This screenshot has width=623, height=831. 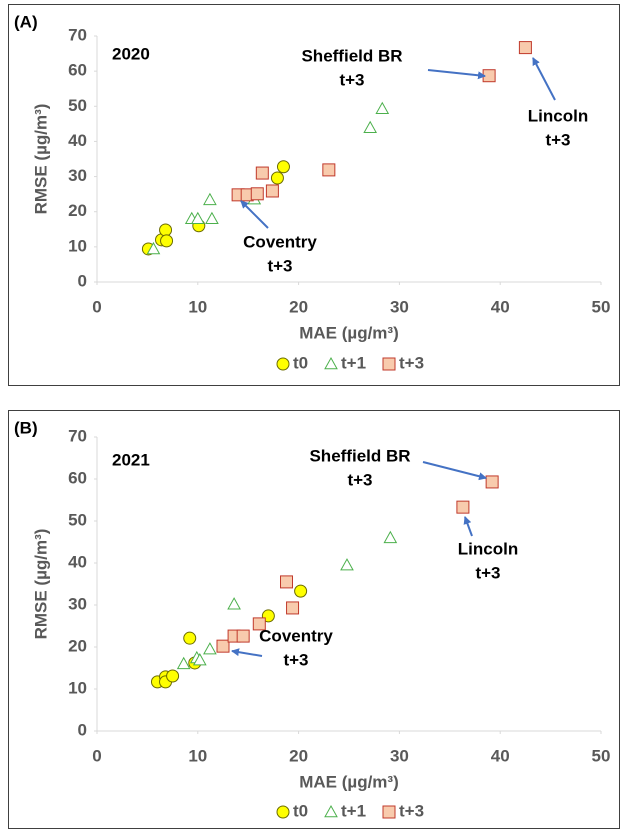 What do you see at coordinates (26, 21) in the screenshot?
I see `panel-label: (A)` at bounding box center [26, 21].